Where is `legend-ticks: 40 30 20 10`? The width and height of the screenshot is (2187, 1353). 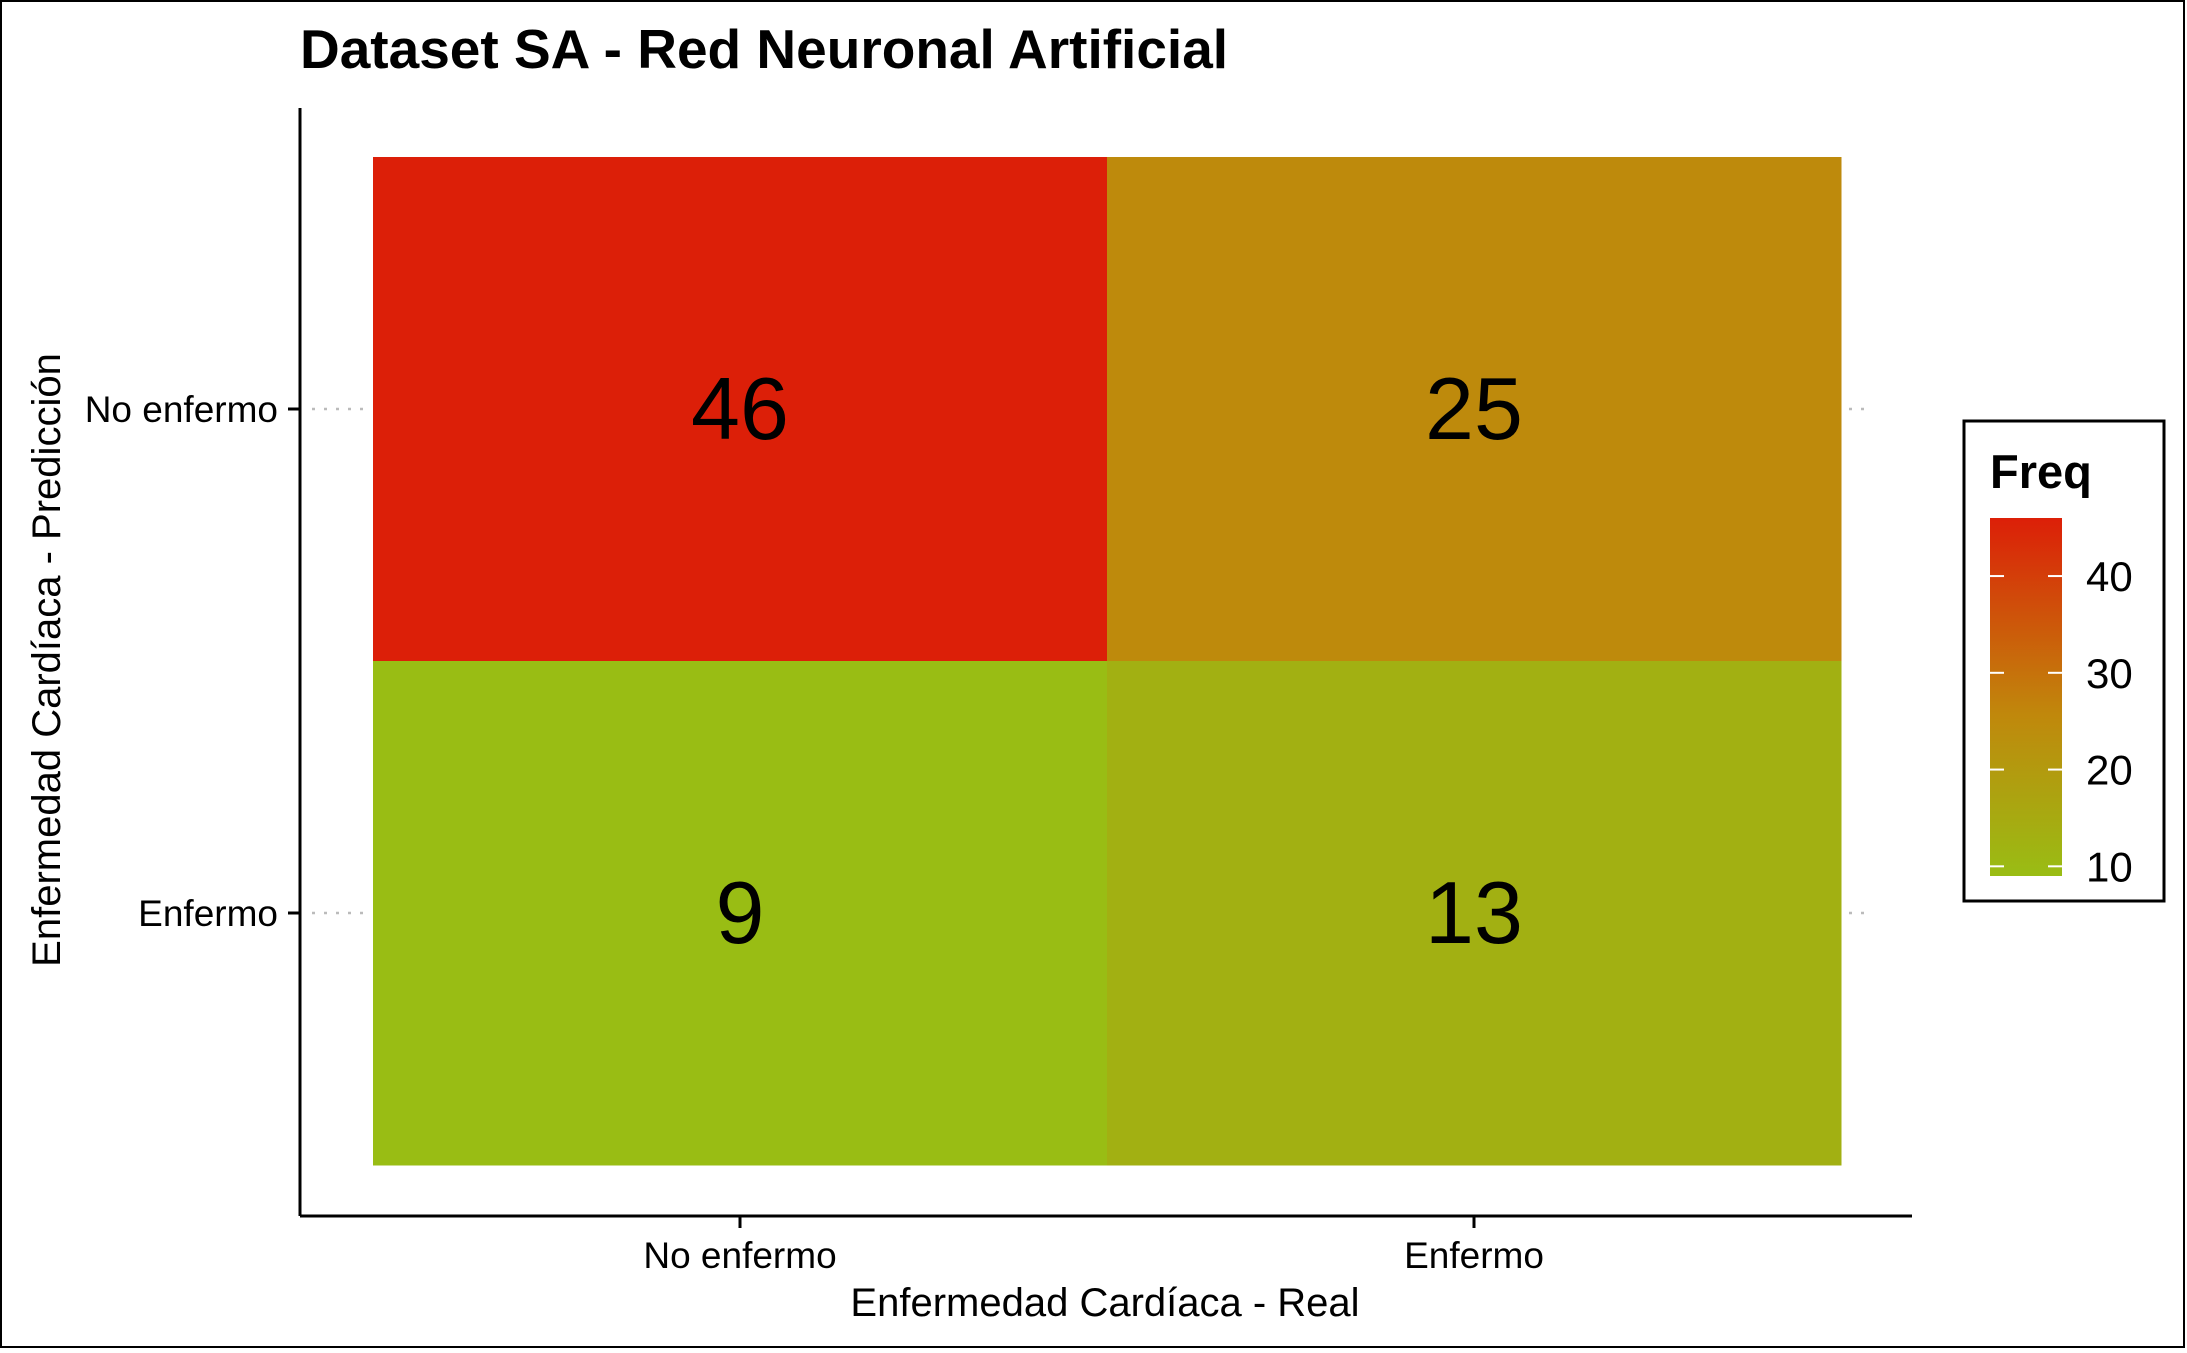 legend-ticks: 40 30 20 10 is located at coordinates (2061, 721).